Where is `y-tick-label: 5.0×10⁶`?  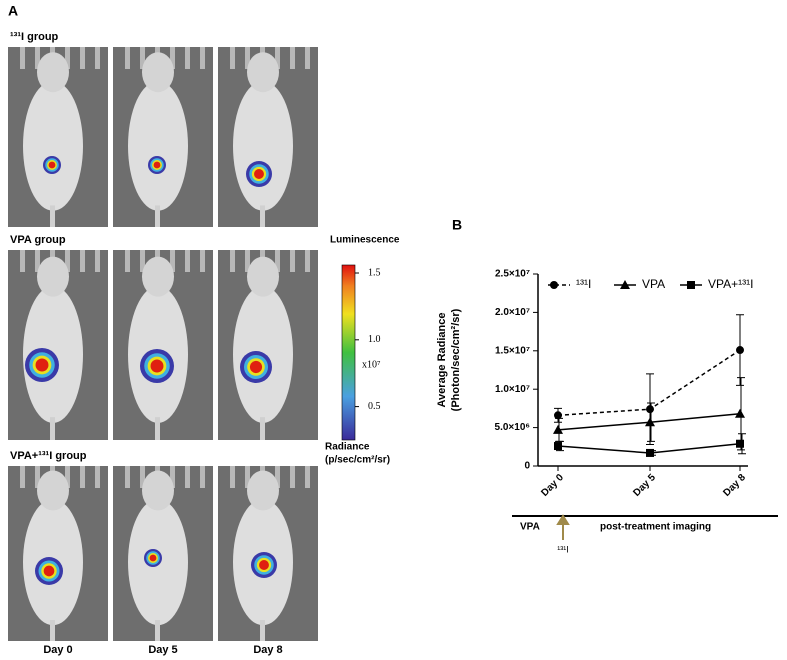
y-tick-label: 5.0×10⁶ is located at coordinates (512, 427).